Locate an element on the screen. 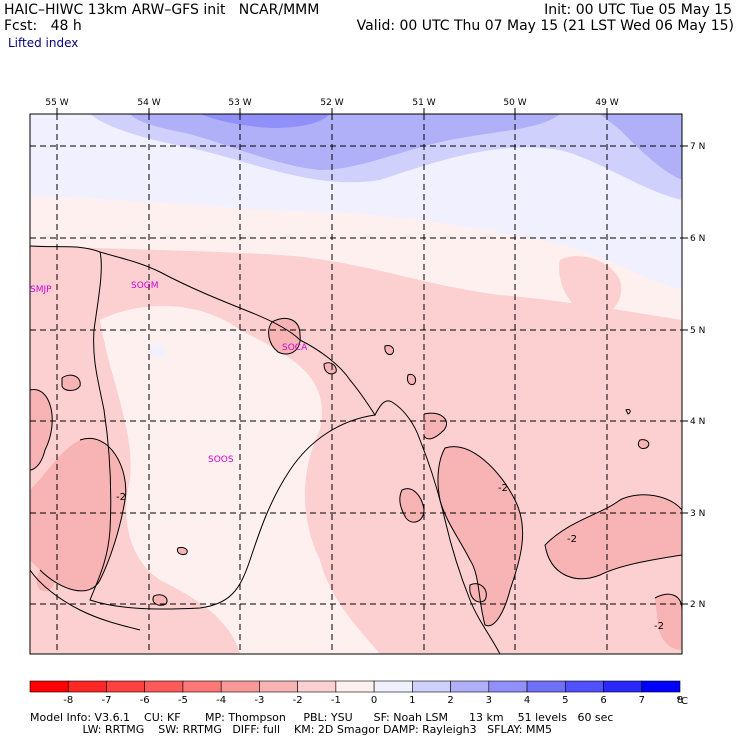 The height and width of the screenshot is (740, 740). lon-label-51w: 51 W is located at coordinates (423, 103).